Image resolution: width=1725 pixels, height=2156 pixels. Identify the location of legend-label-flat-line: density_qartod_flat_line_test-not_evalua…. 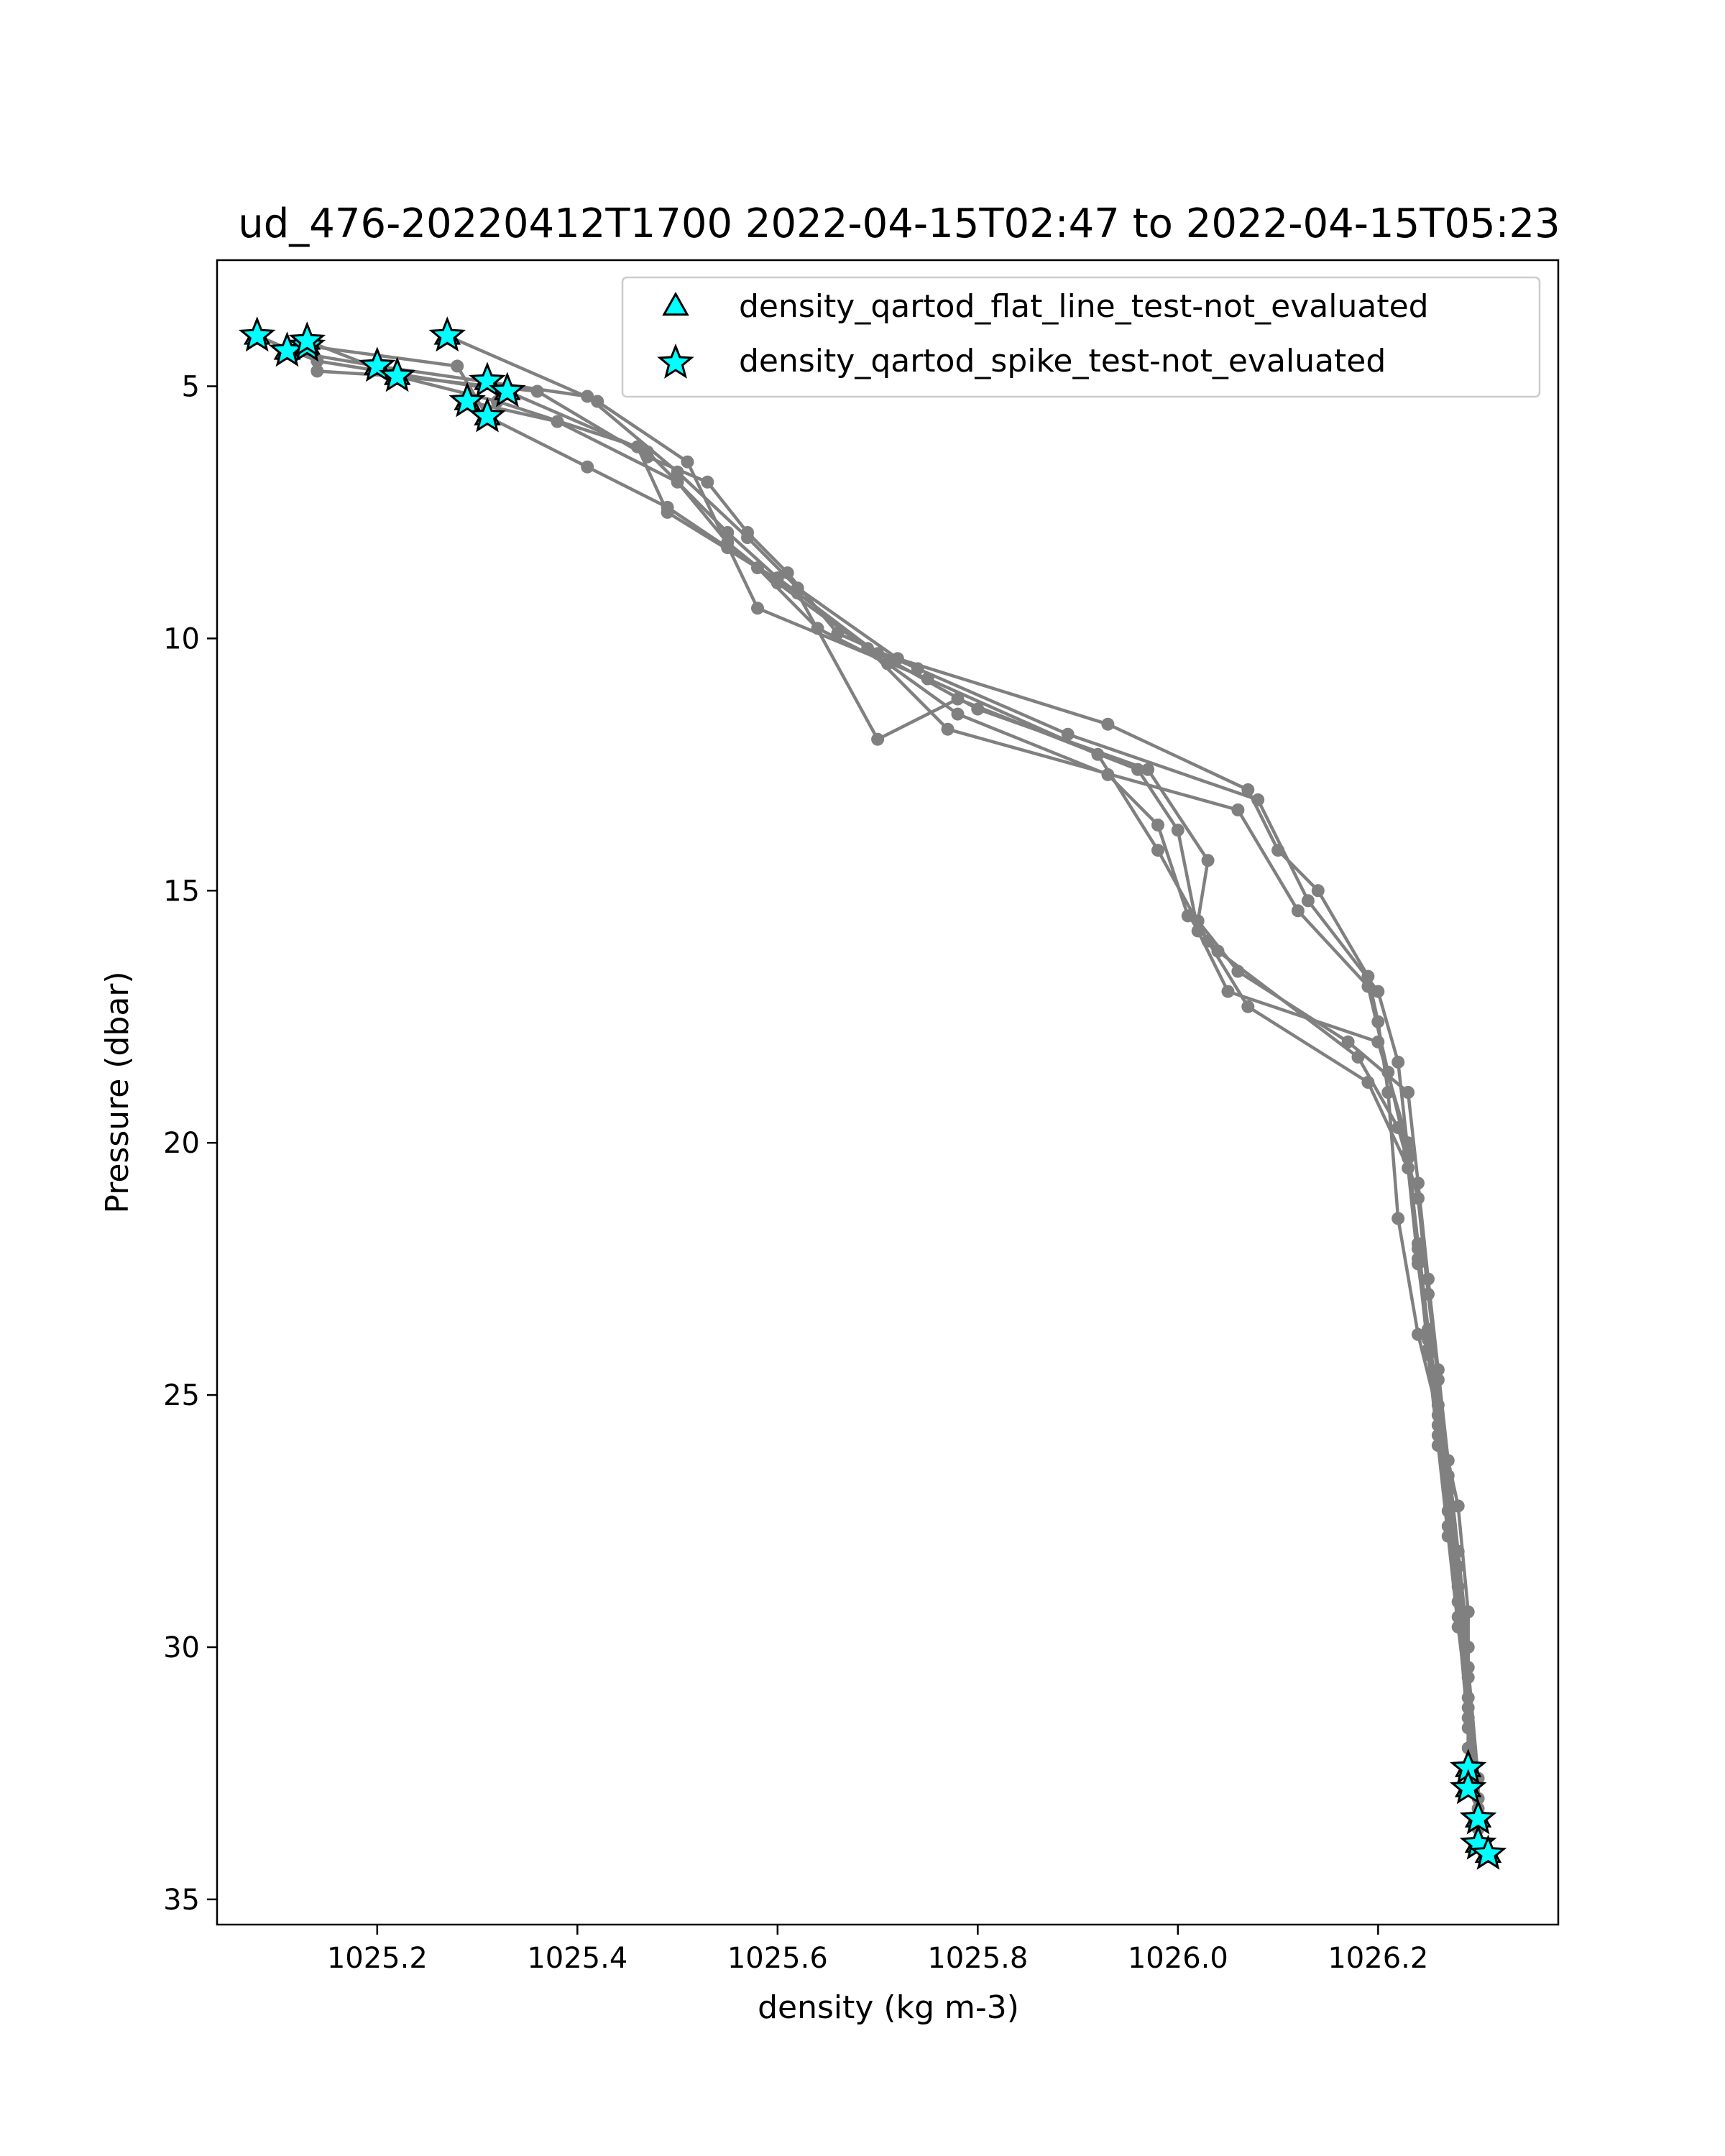
(1084, 306).